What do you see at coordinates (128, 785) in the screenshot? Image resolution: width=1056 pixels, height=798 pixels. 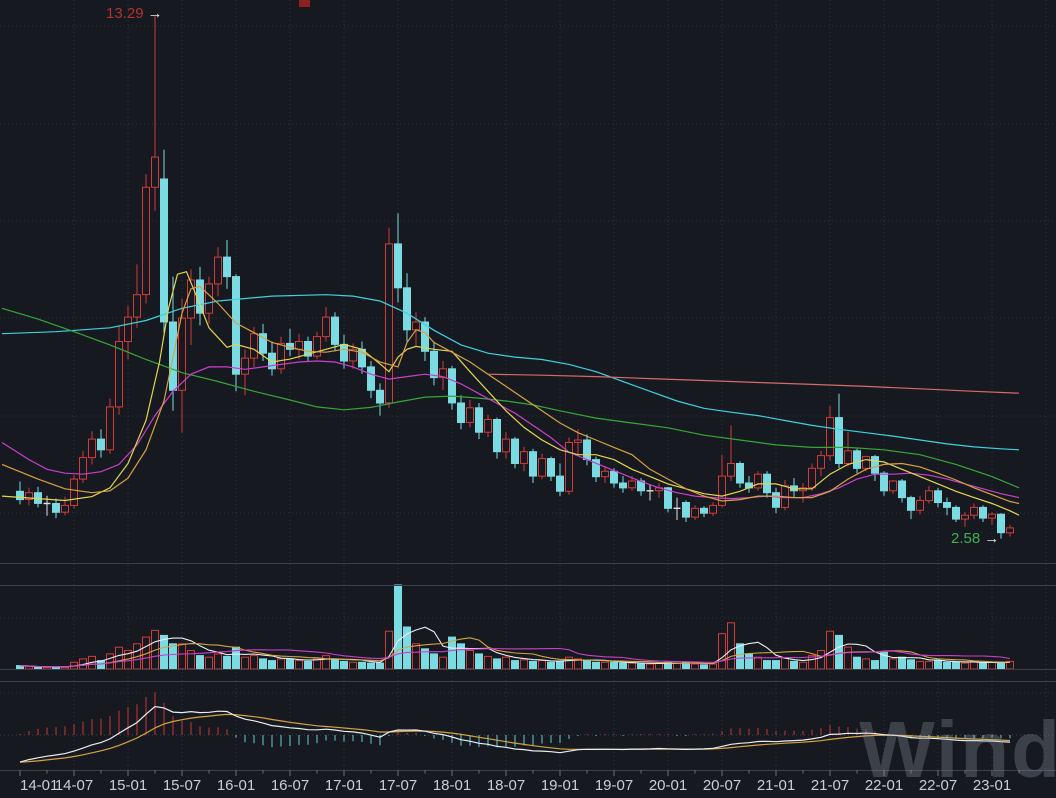 I see `axis-label: 15-01` at bounding box center [128, 785].